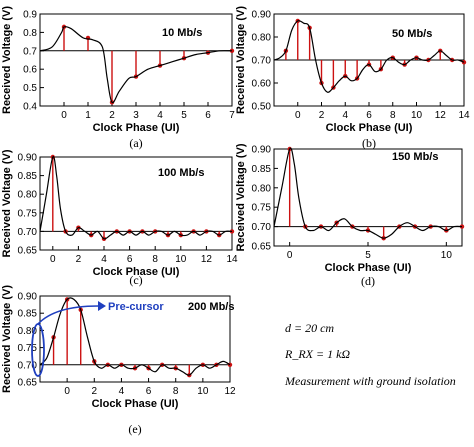 Image resolution: width=474 pixels, height=447 pixels. What do you see at coordinates (102, 306) in the screenshot?
I see `pre-cursor-arrowhead` at bounding box center [102, 306].